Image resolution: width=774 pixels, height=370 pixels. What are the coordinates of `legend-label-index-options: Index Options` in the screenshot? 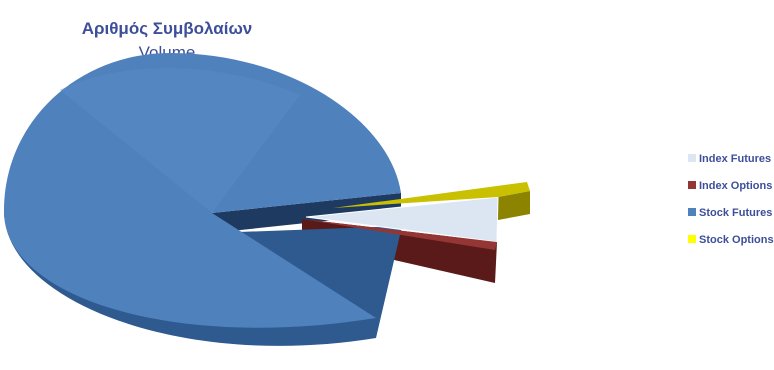 It's located at (736, 186).